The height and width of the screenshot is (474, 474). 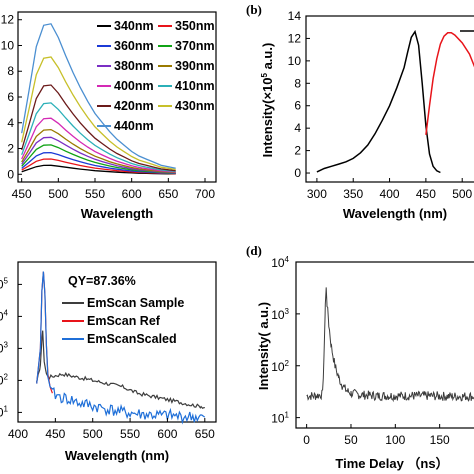 What do you see at coordinates (10, 97) in the screenshot?
I see `panel-a-y-tick-label: 6` at bounding box center [10, 97].